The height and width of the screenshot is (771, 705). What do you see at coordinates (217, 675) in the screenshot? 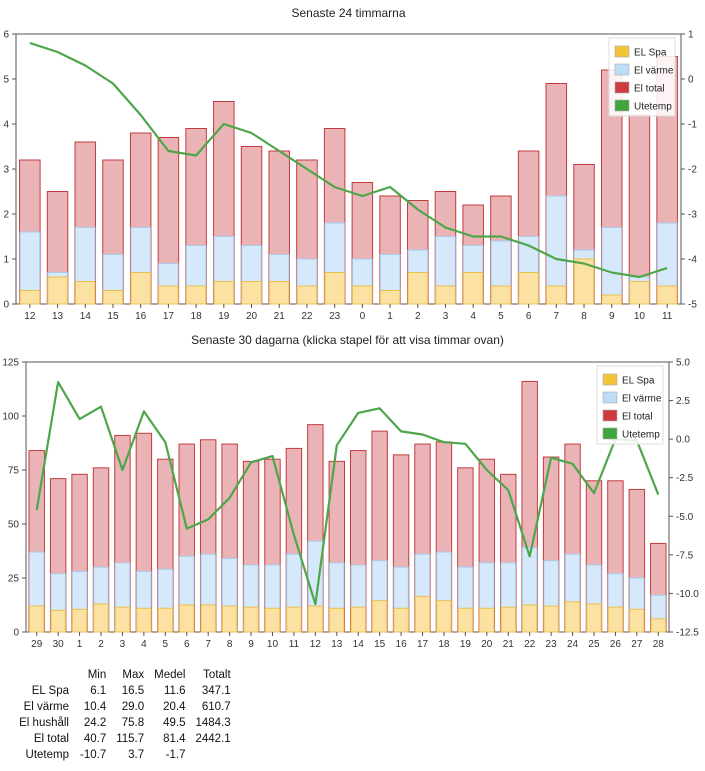
I see `stats-header: Totalt` at bounding box center [217, 675].